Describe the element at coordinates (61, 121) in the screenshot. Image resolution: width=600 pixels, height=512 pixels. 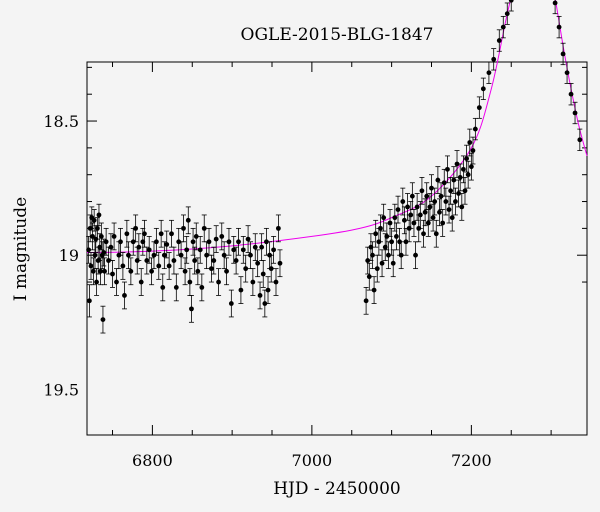
I see `y-tick-label: 18.5` at that location.